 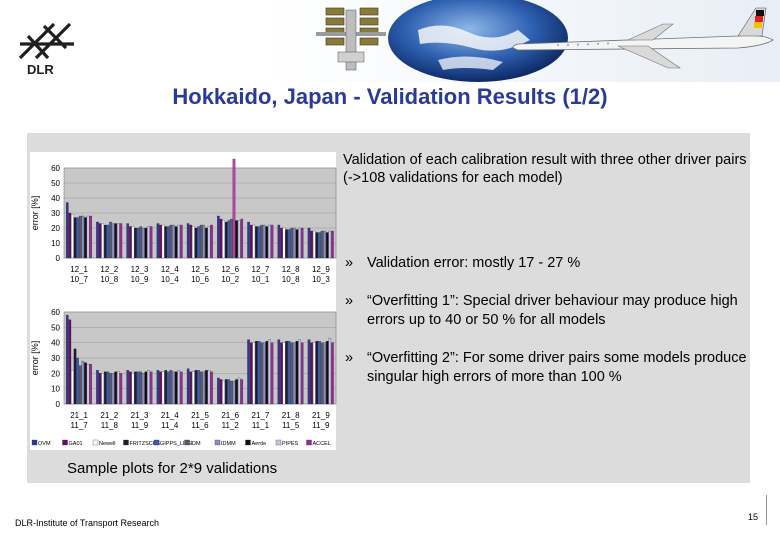 What do you see at coordinates (290, 444) in the screenshot?
I see `legend-label: PIPES` at bounding box center [290, 444].